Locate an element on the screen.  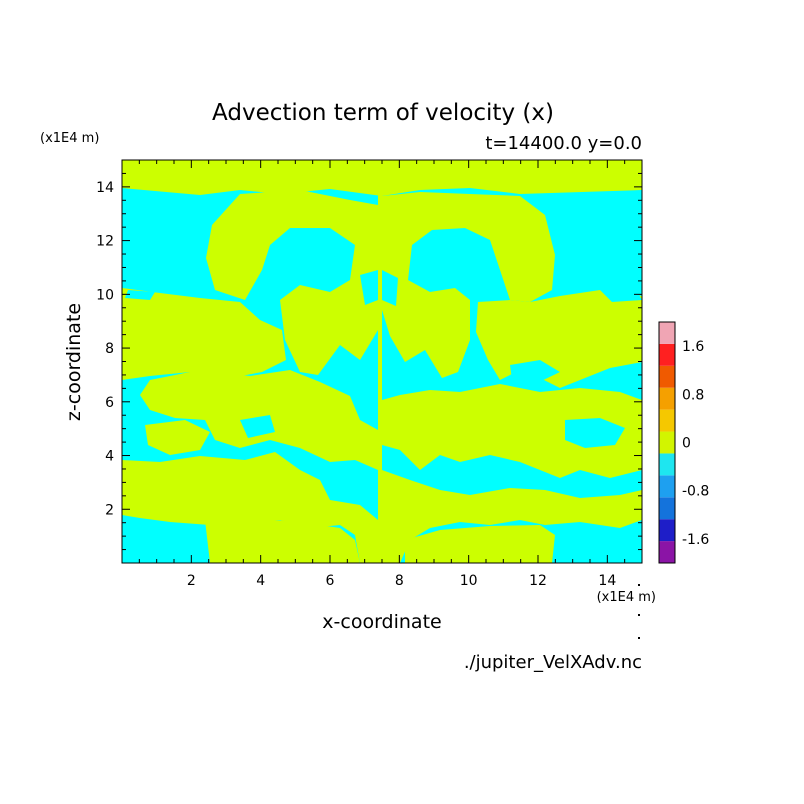
region-left-edge-sliver is located at coordinates (131, 487).